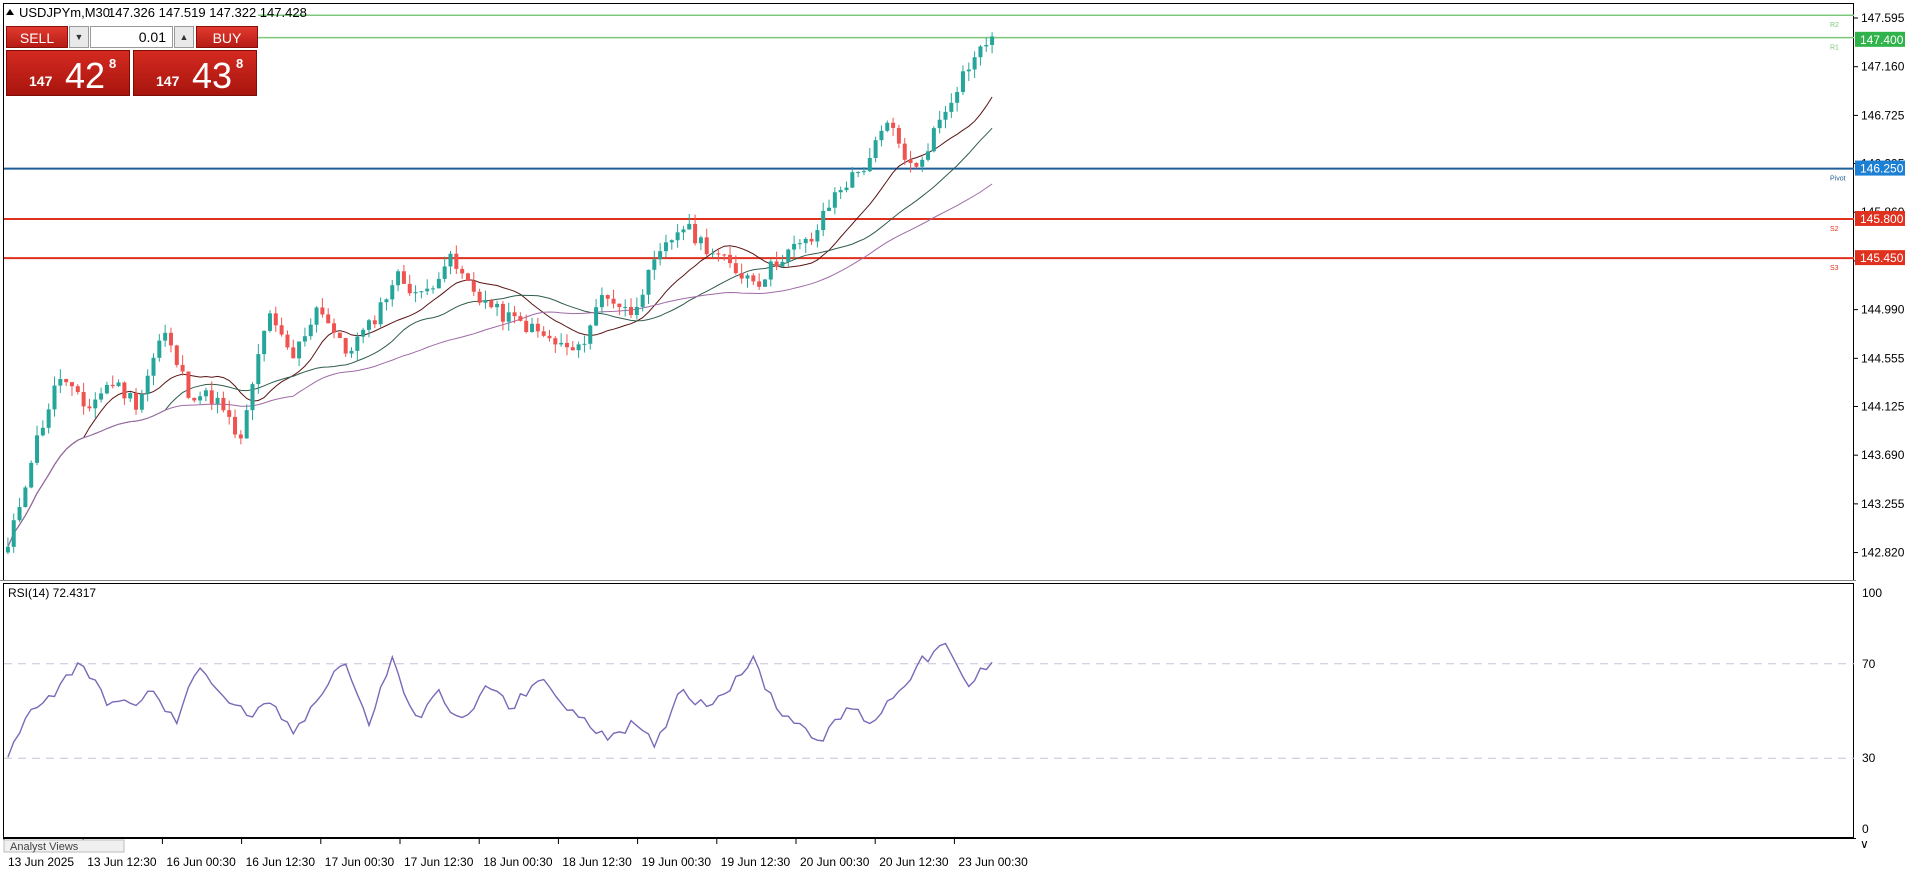 Image resolution: width=1916 pixels, height=874 pixels. I want to click on volume-decrease-icon: ▼, so click(79, 37).